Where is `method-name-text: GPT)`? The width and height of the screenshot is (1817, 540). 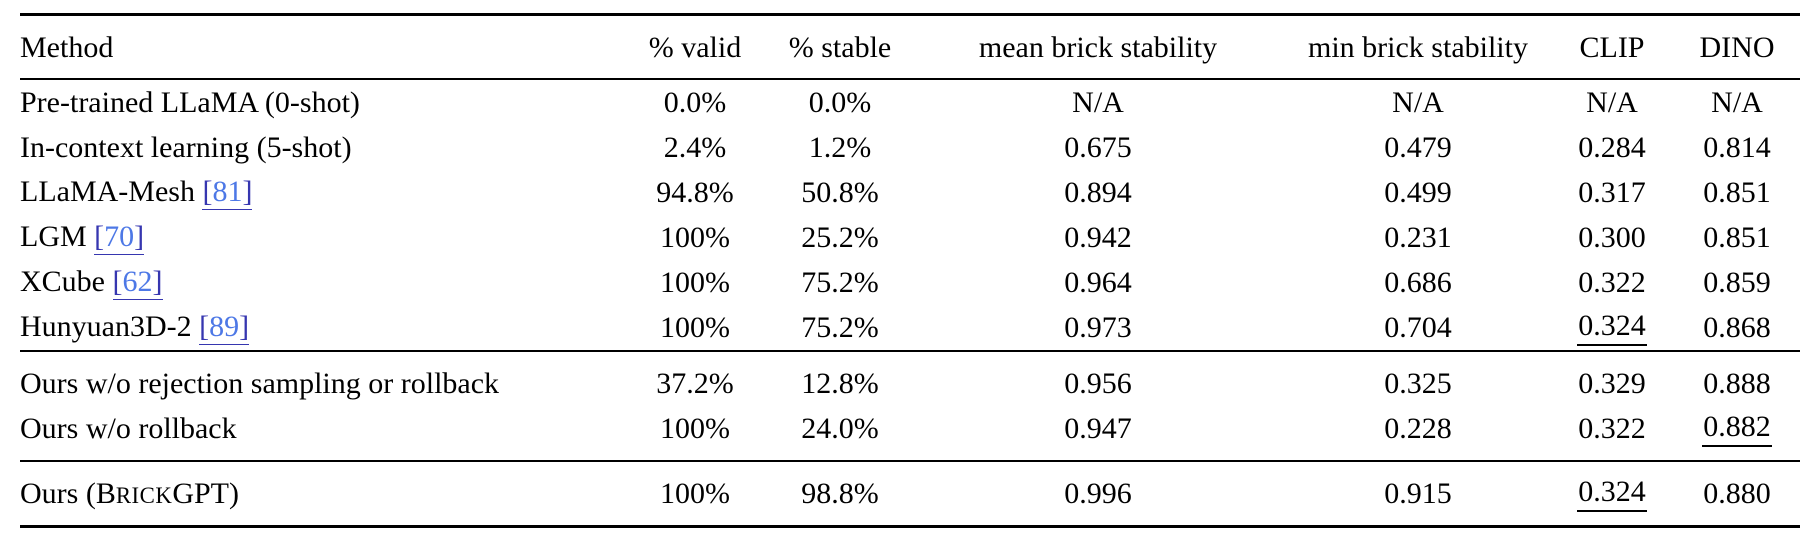 method-name-text: GPT) is located at coordinates (205, 493).